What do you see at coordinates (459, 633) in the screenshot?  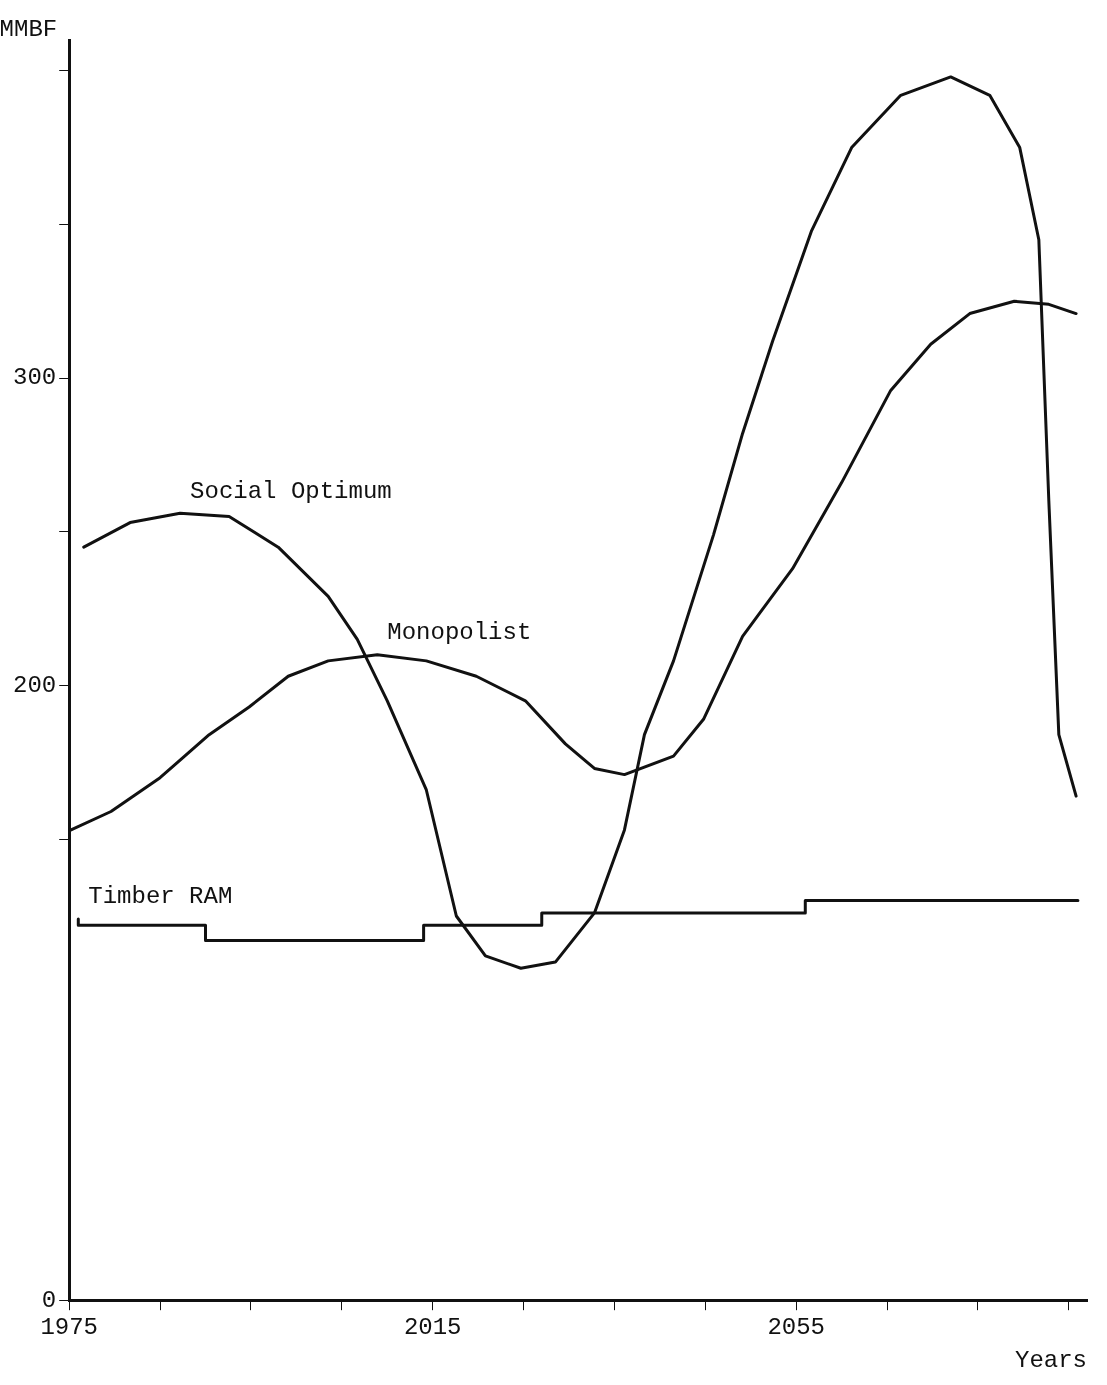 I see `series-label: Monopolist` at bounding box center [459, 633].